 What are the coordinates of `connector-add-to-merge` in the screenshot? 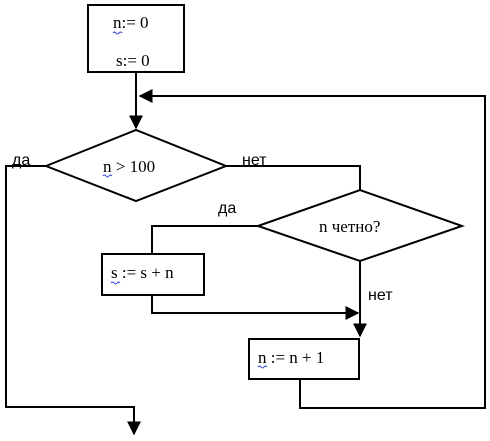 It's located at (255, 307).